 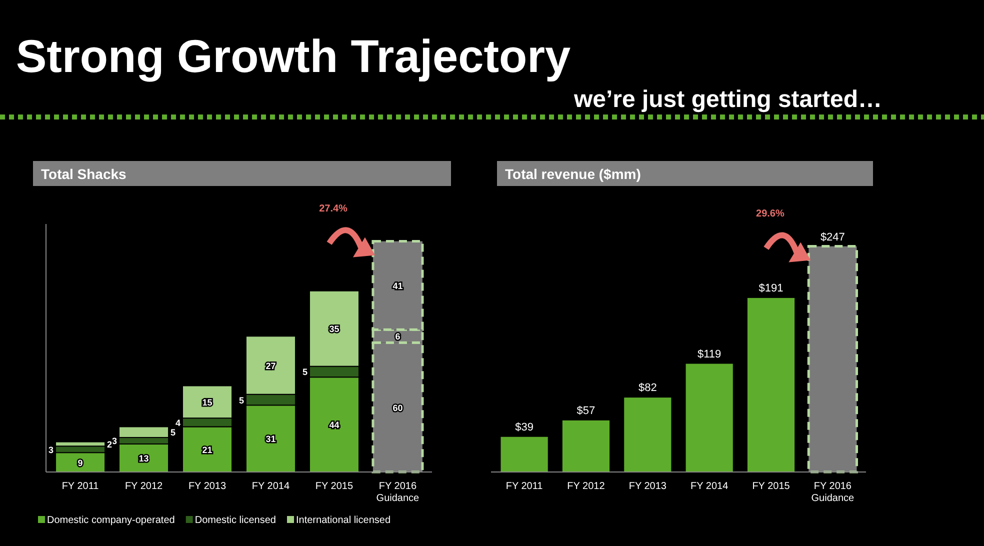 What do you see at coordinates (397, 407) in the screenshot?
I see `data-label: 60` at bounding box center [397, 407].